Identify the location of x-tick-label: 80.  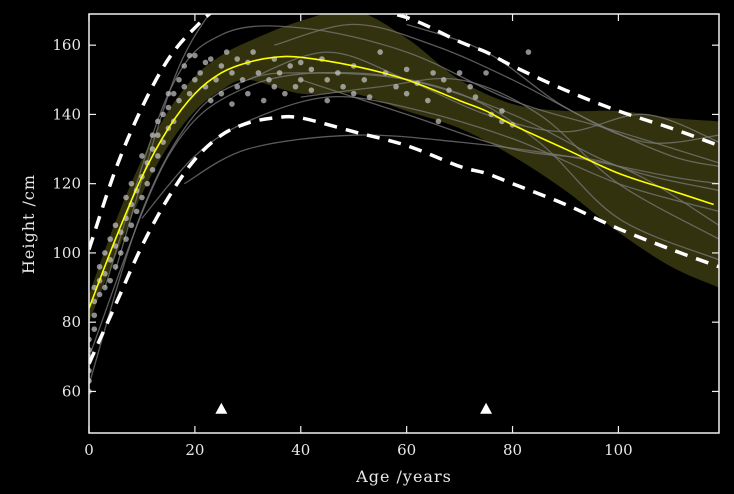
(512, 450).